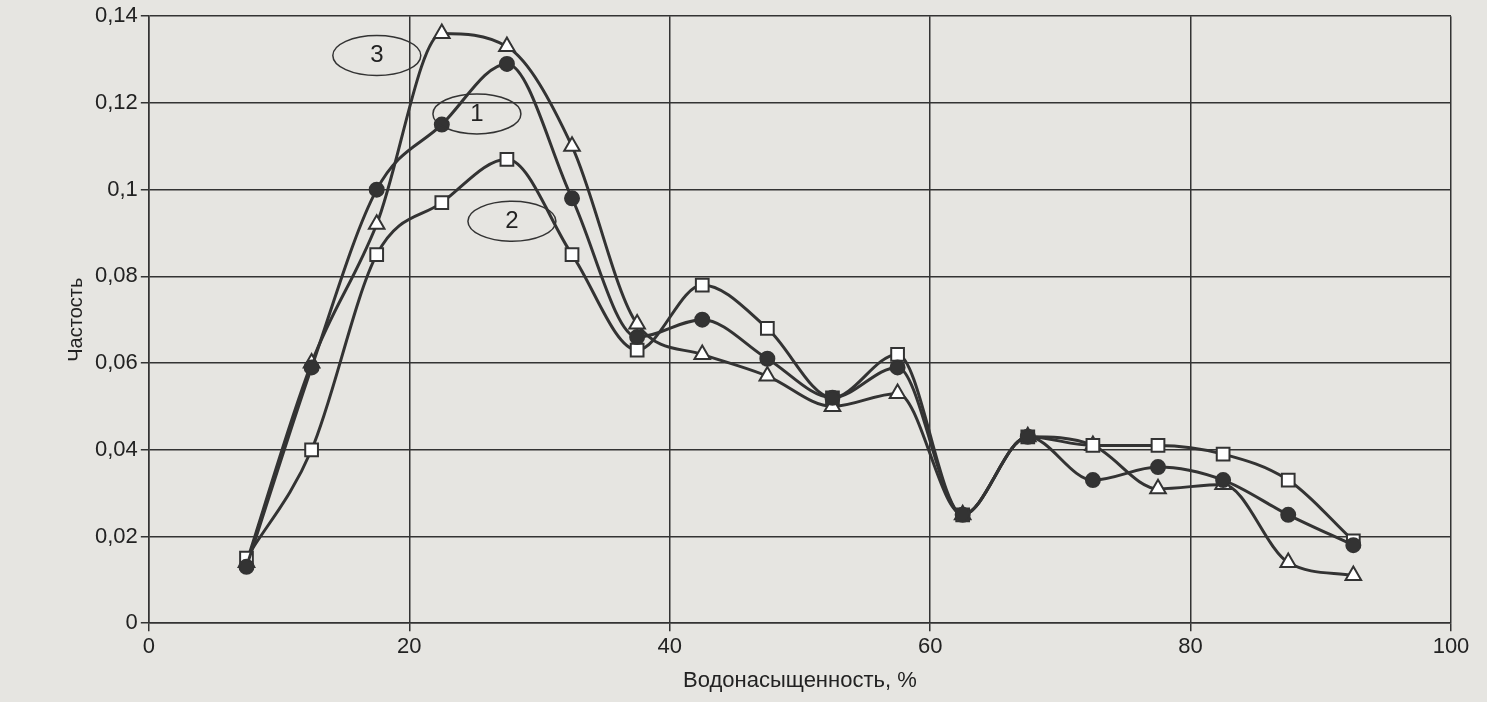 The height and width of the screenshot is (702, 1487). What do you see at coordinates (116, 535) in the screenshot?
I see `y-tick-label: 0,02` at bounding box center [116, 535].